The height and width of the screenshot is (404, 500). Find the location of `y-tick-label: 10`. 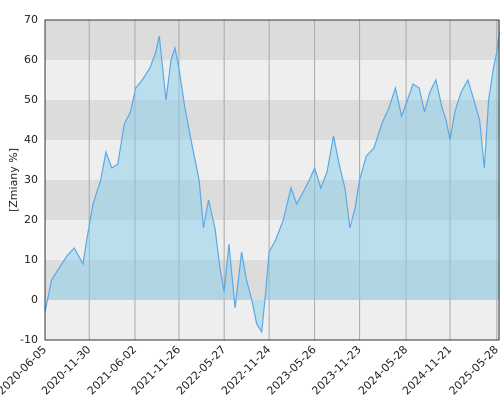

y-tick-label: 10 is located at coordinates (31, 259).